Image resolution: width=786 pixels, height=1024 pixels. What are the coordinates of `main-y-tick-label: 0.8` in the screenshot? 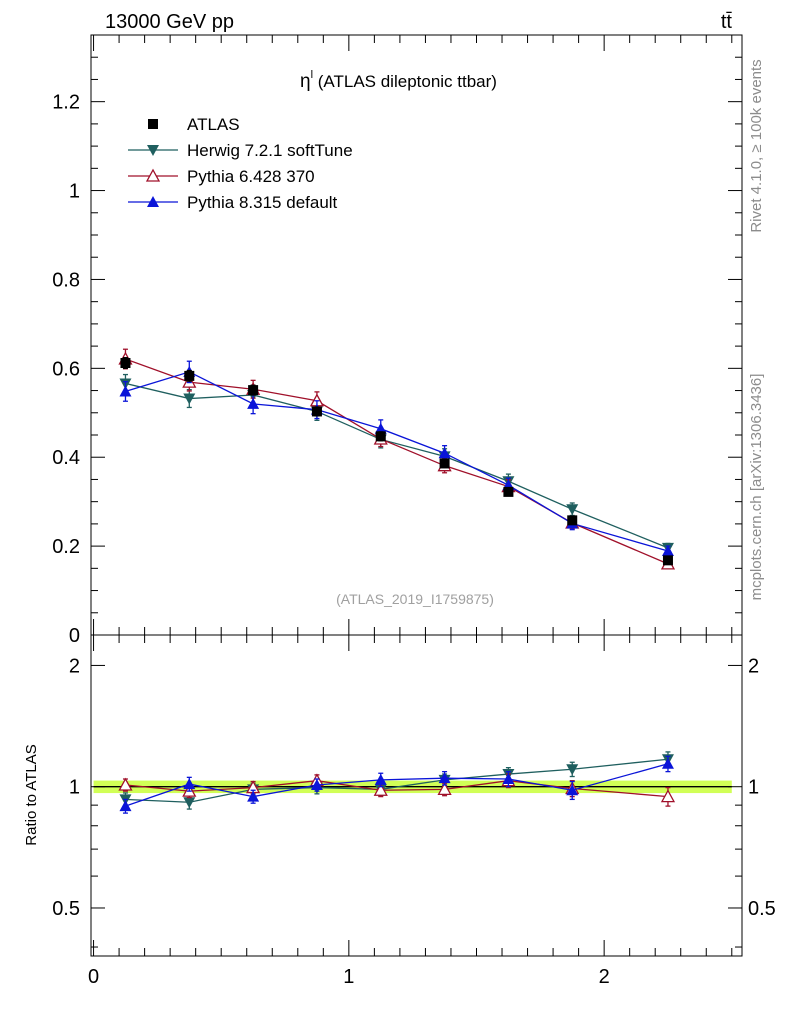 It's located at (66, 280).